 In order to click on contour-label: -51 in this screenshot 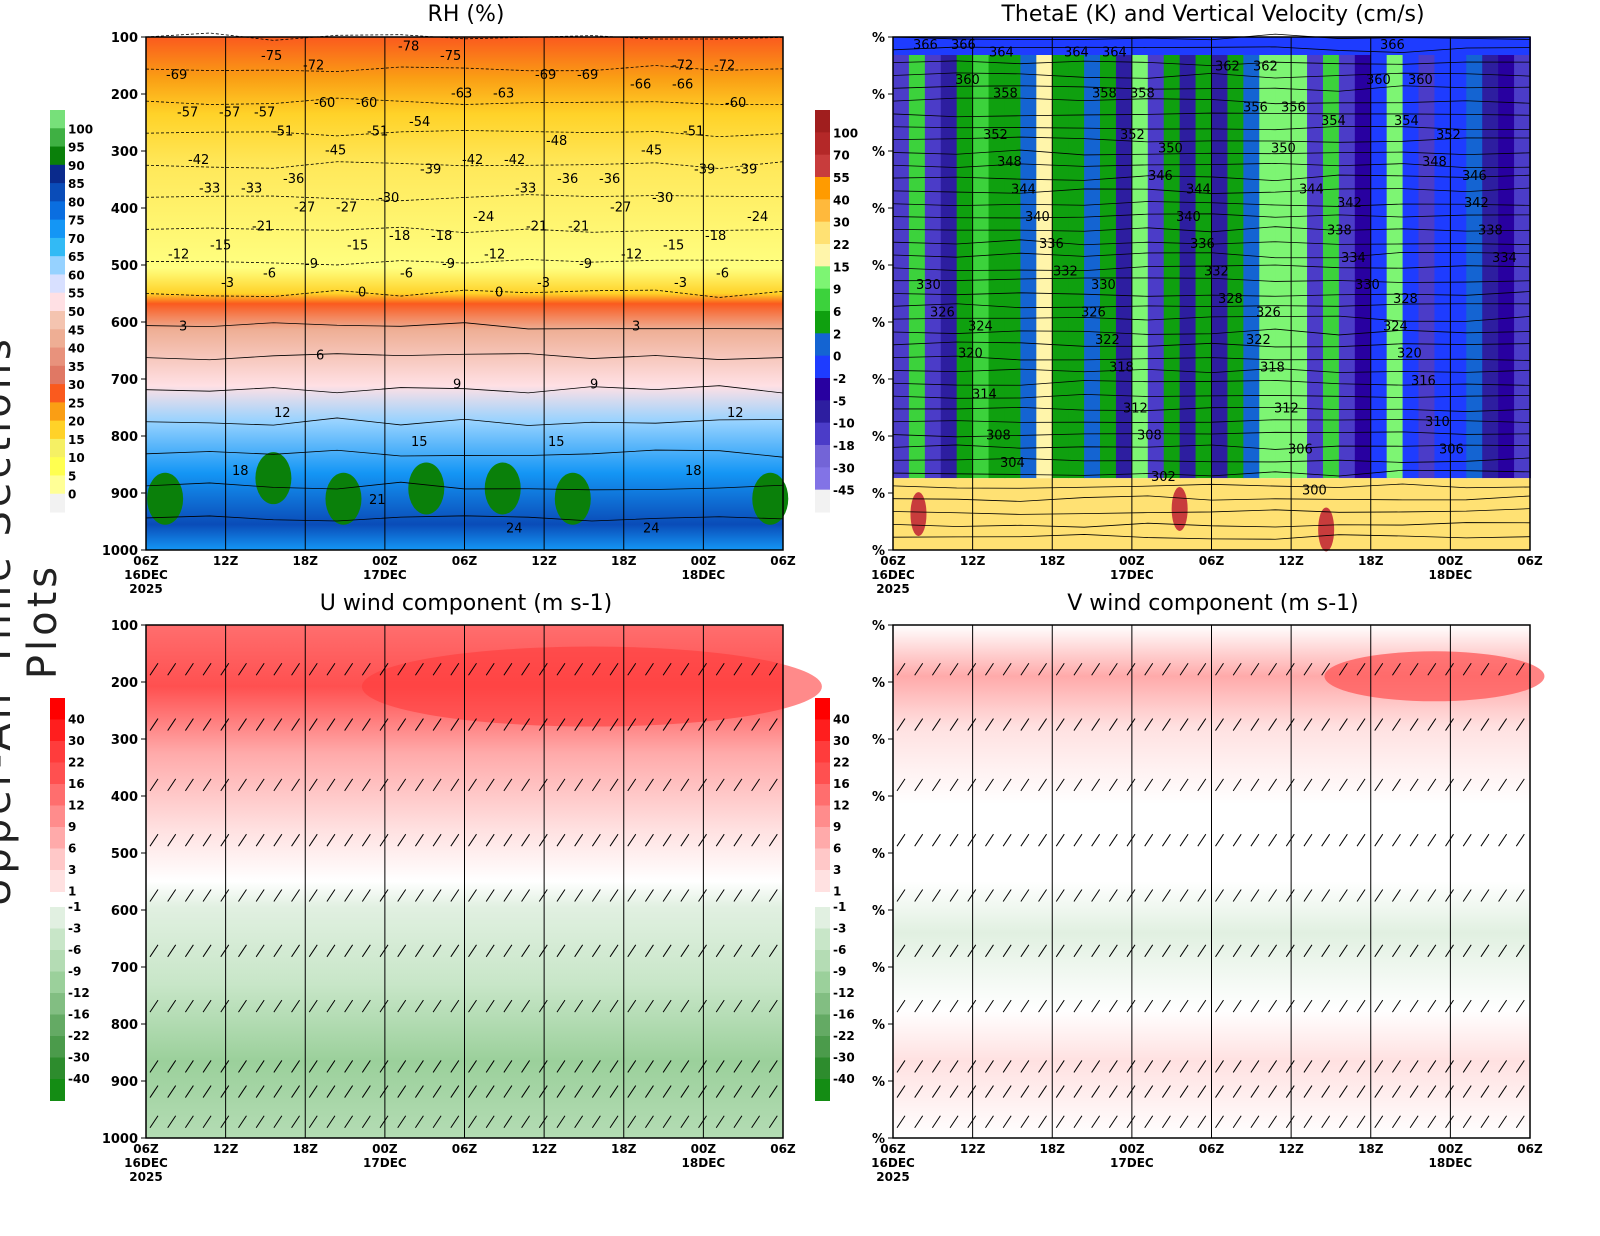, I will do `click(377, 132)`.